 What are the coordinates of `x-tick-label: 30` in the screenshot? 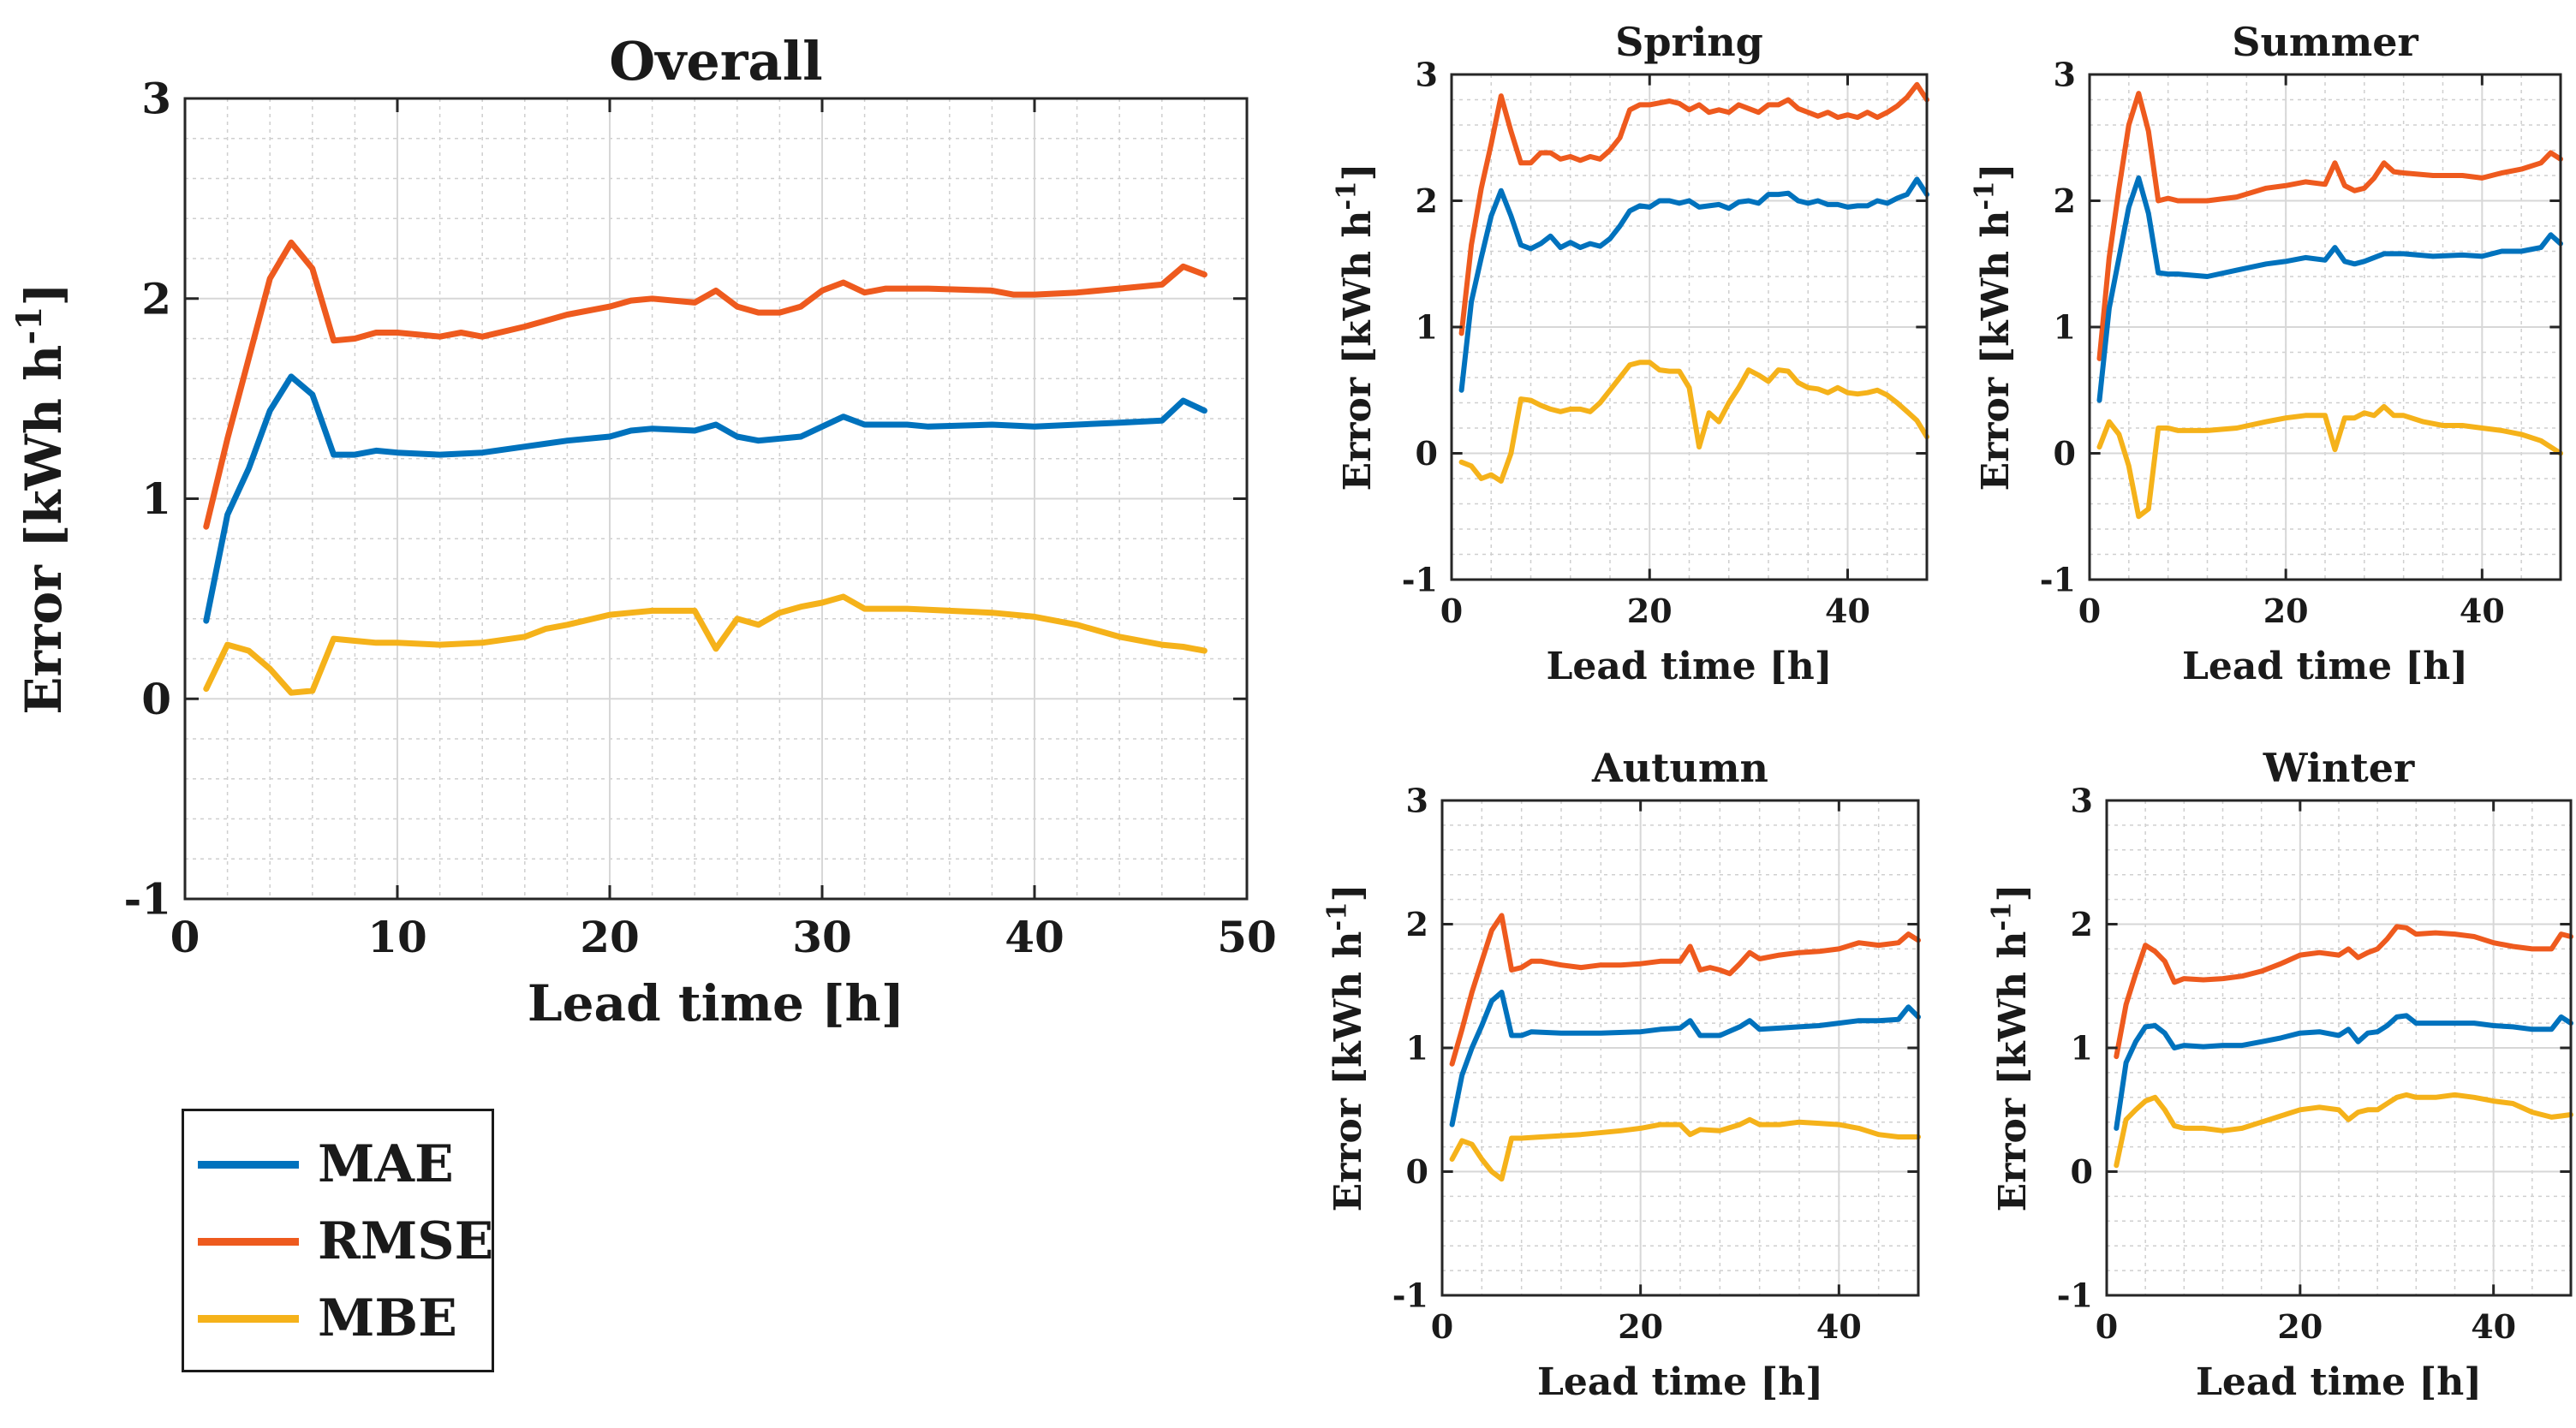 It's located at (822, 937).